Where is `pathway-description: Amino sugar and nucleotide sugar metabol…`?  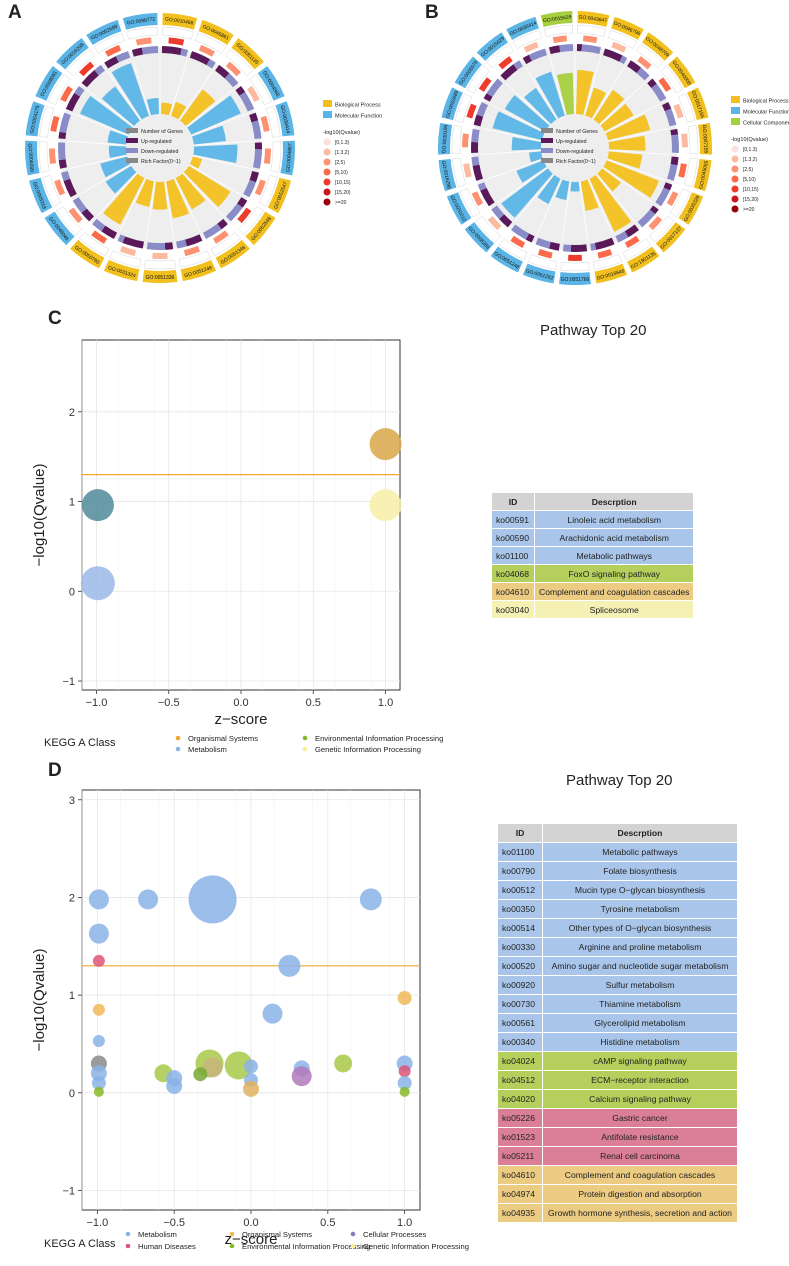 pathway-description: Amino sugar and nucleotide sugar metabol… is located at coordinates (640, 966).